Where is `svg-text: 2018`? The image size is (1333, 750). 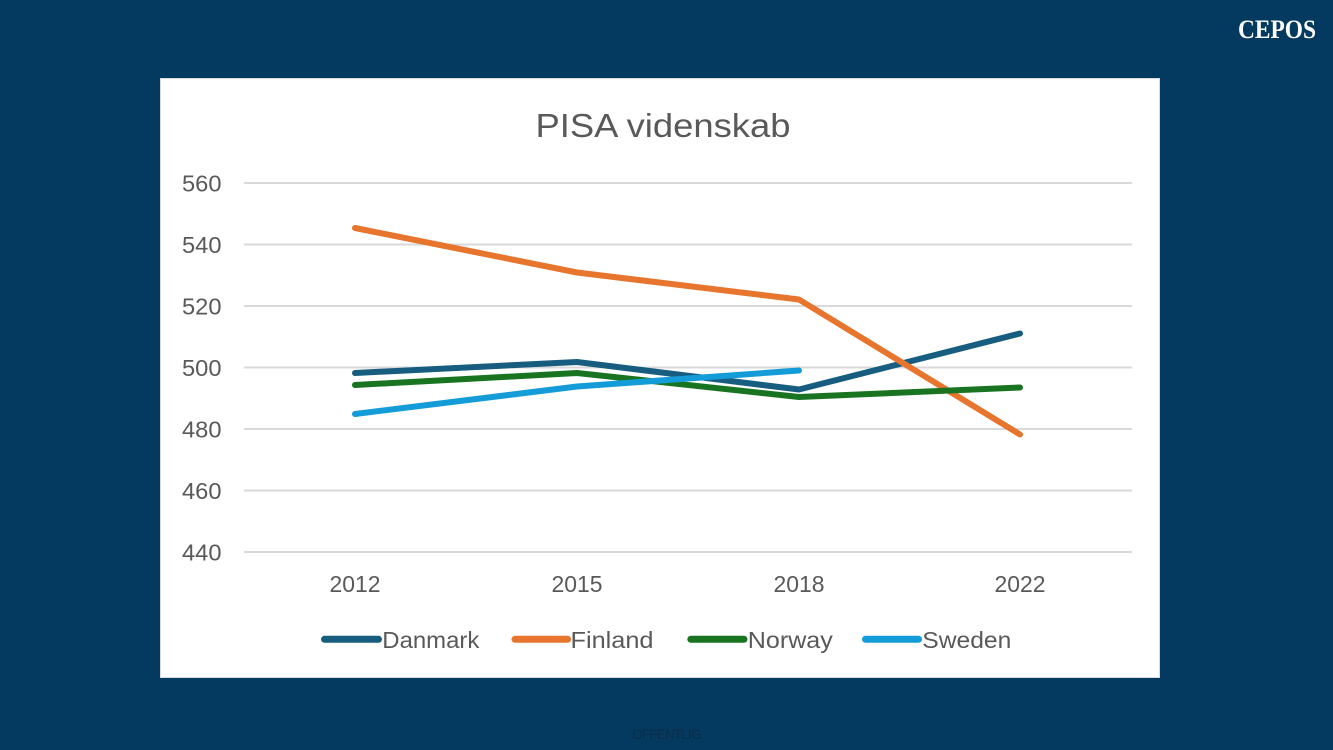 svg-text: 2018 is located at coordinates (799, 584).